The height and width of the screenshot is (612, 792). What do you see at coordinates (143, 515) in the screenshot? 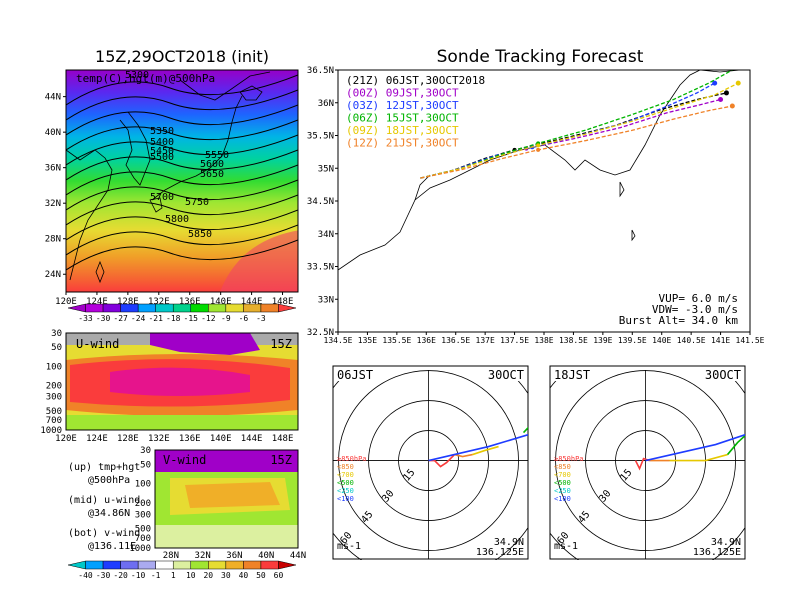
I see `v-ytick-label: 300` at bounding box center [143, 515].